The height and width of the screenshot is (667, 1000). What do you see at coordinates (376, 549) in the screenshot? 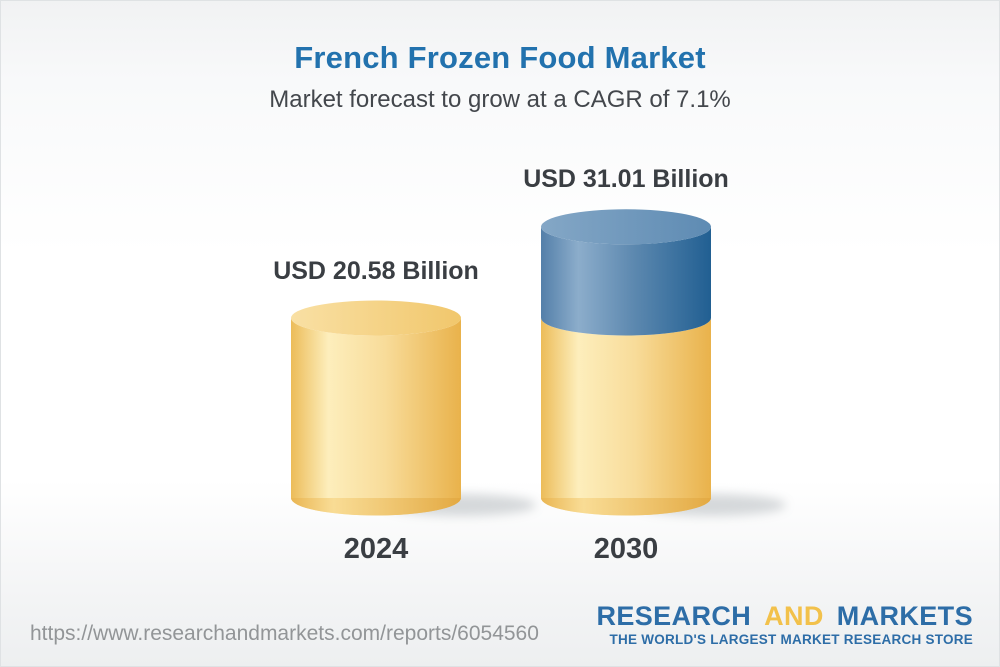
I see `axis-label-2024: 2024` at bounding box center [376, 549].